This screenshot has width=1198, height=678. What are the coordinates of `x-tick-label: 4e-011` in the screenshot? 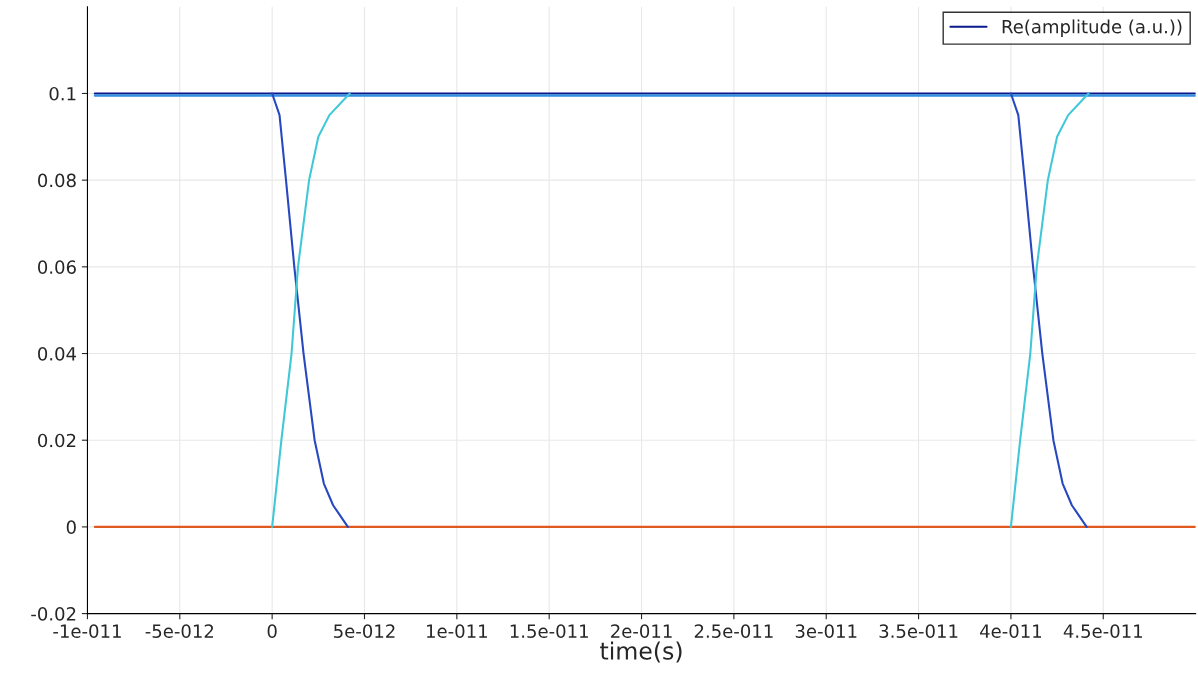 It's located at (1011, 631).